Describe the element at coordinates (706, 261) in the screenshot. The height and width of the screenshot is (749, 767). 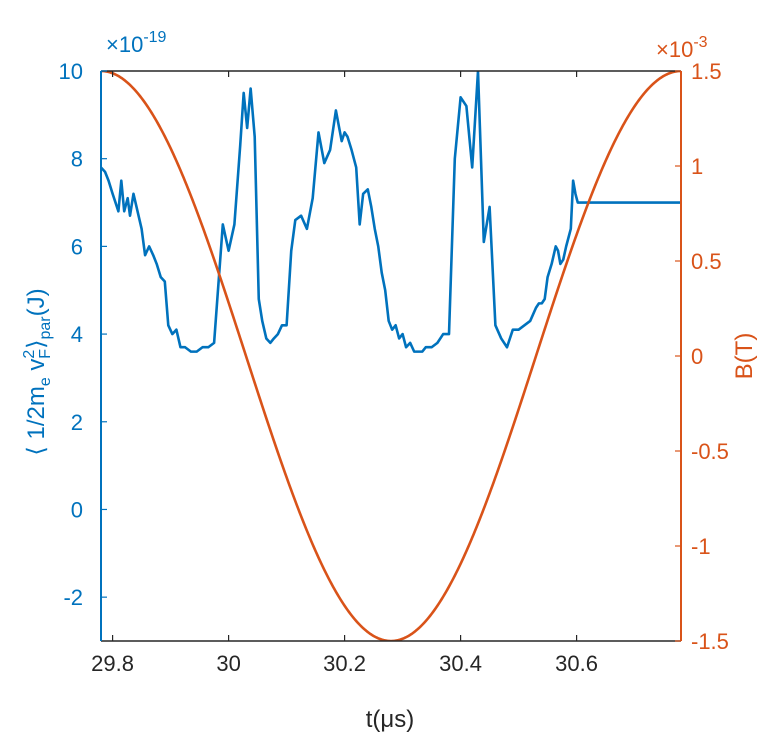
I see `right-tick-label: 0.5` at that location.